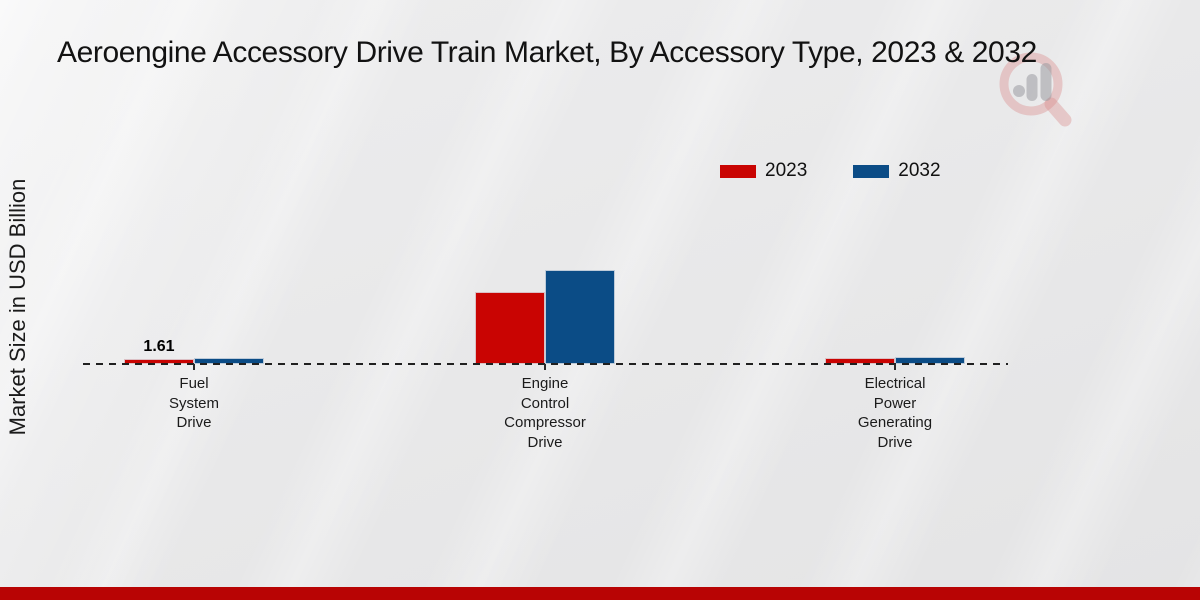 The width and height of the screenshot is (1200, 600). What do you see at coordinates (895, 413) in the screenshot?
I see `x-axis-category-label-electrical-power-generating-drive: Electrical Power Generating Drive` at bounding box center [895, 413].